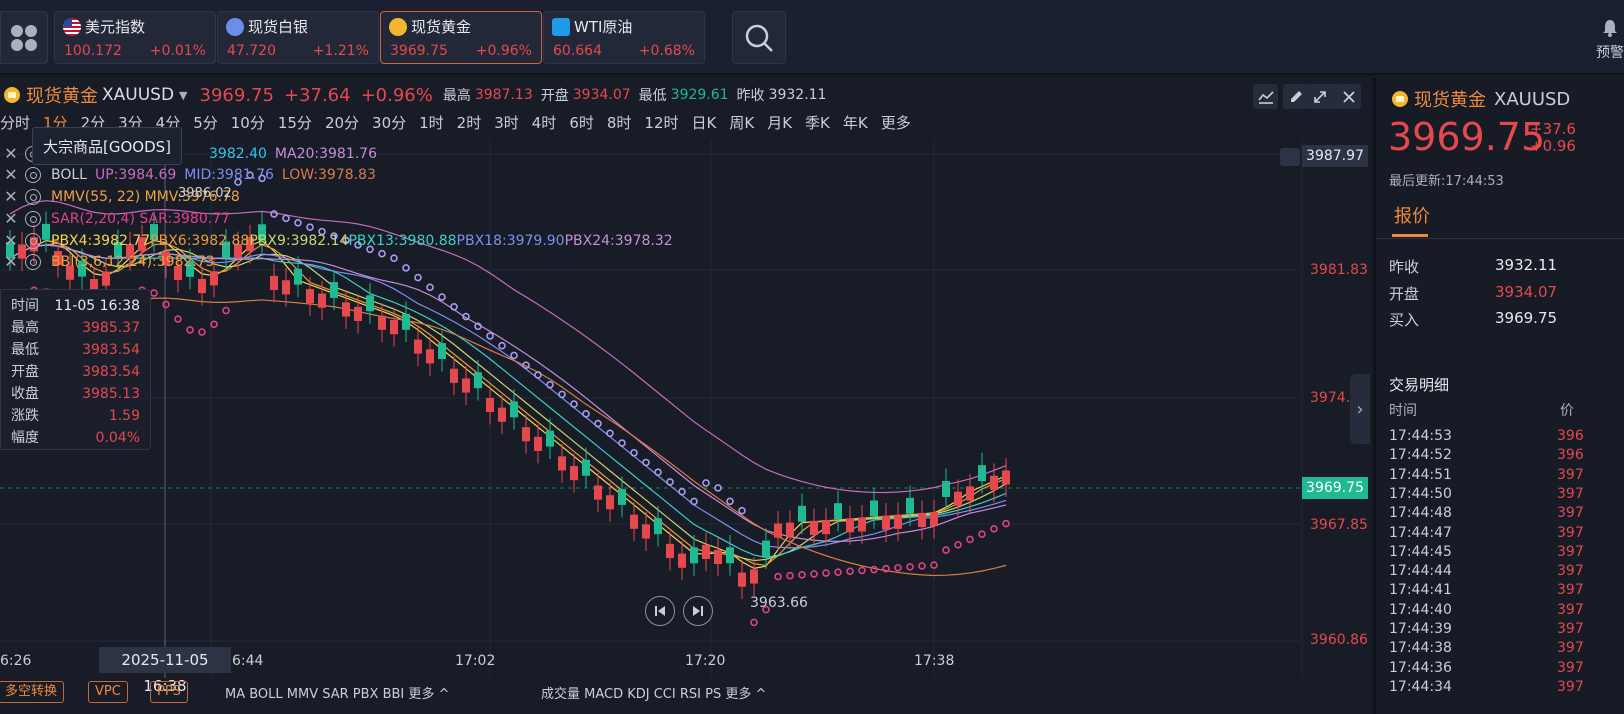 This screenshot has width=1624, height=714. What do you see at coordinates (461, 37) in the screenshot?
I see `quote-card-gold: 现货黄金 3969.75 +0.96%` at bounding box center [461, 37].